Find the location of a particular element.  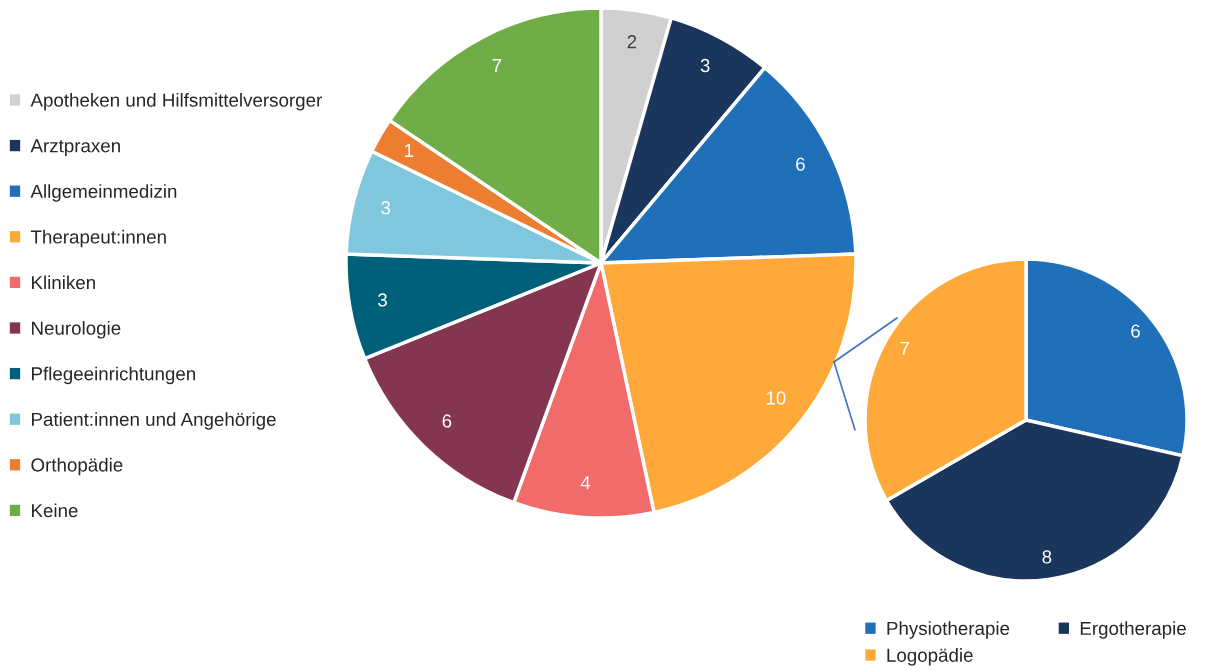

legend-label: Apotheken und Hilfsmittelversorger is located at coordinates (176, 102).